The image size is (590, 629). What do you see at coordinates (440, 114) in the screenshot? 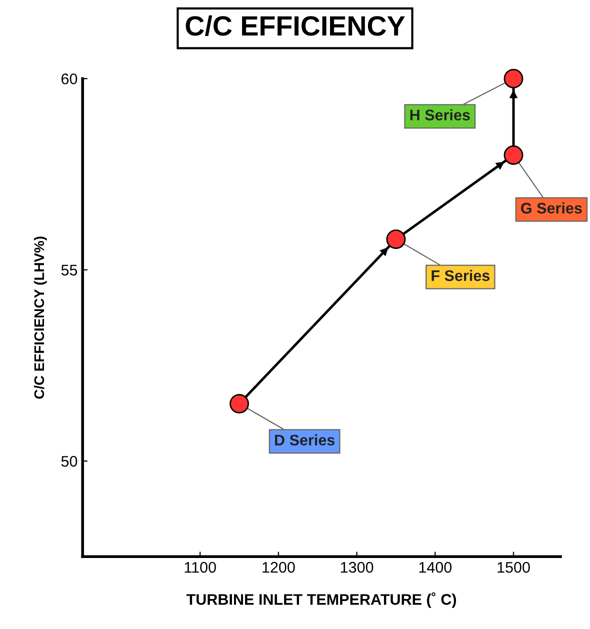
I see `annotation: H Series` at bounding box center [440, 114].